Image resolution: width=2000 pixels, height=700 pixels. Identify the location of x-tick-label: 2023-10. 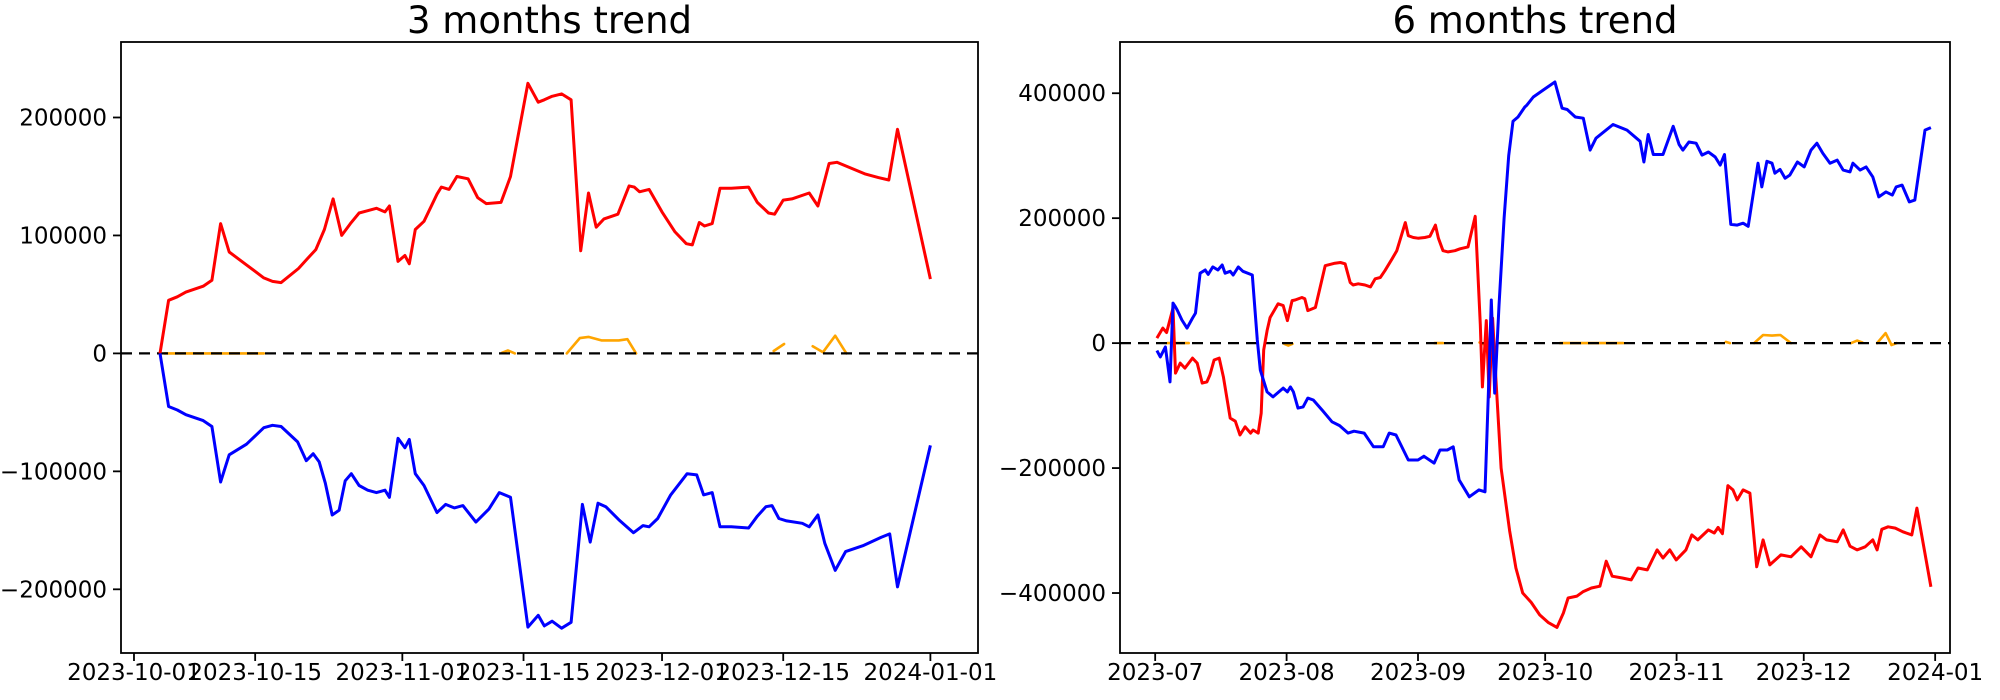
(1545, 673).